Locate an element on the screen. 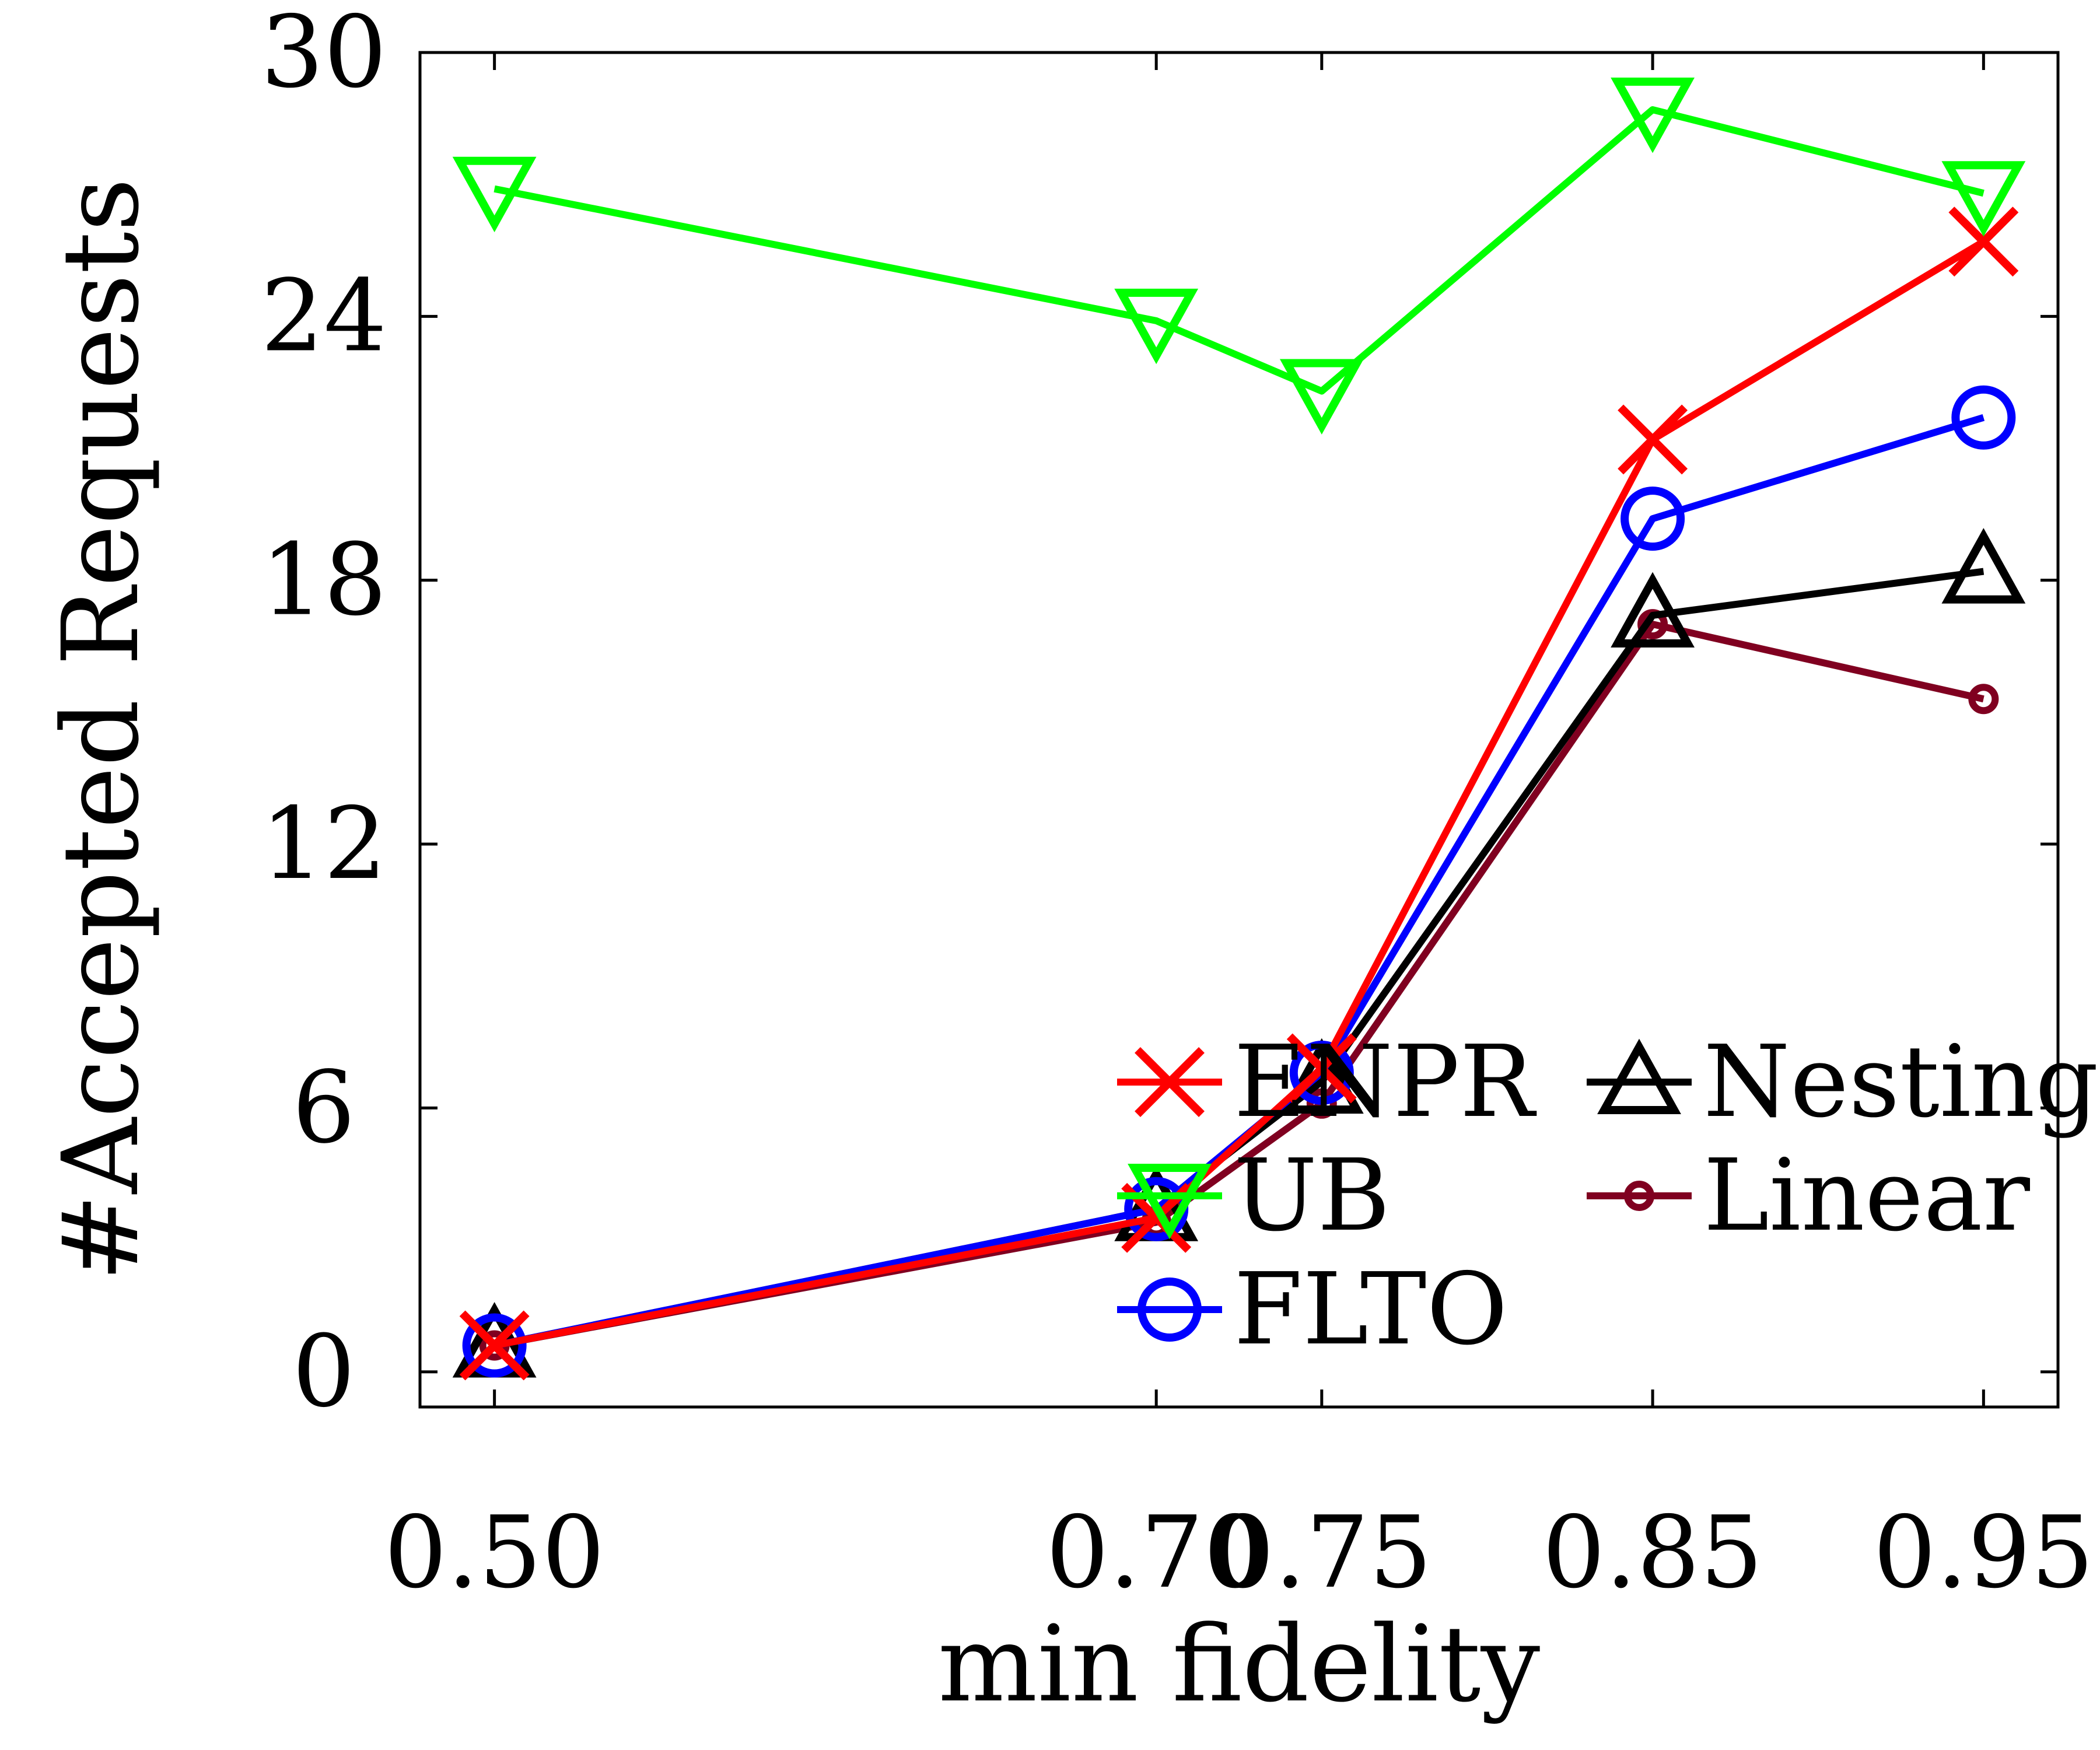 The image size is (2100, 1750). y-tick-label: 6 is located at coordinates (323, 1108).